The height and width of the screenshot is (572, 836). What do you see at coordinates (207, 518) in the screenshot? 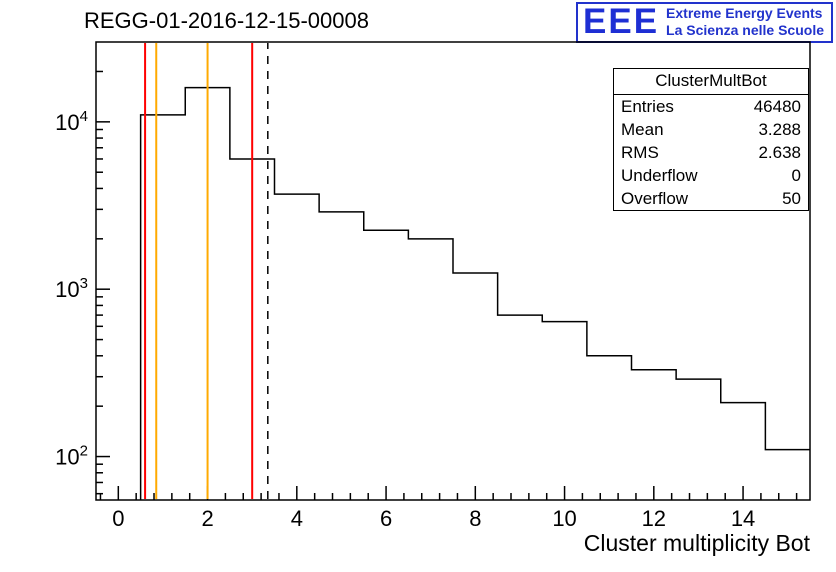
I see `x-tick-label: 2` at bounding box center [207, 518].